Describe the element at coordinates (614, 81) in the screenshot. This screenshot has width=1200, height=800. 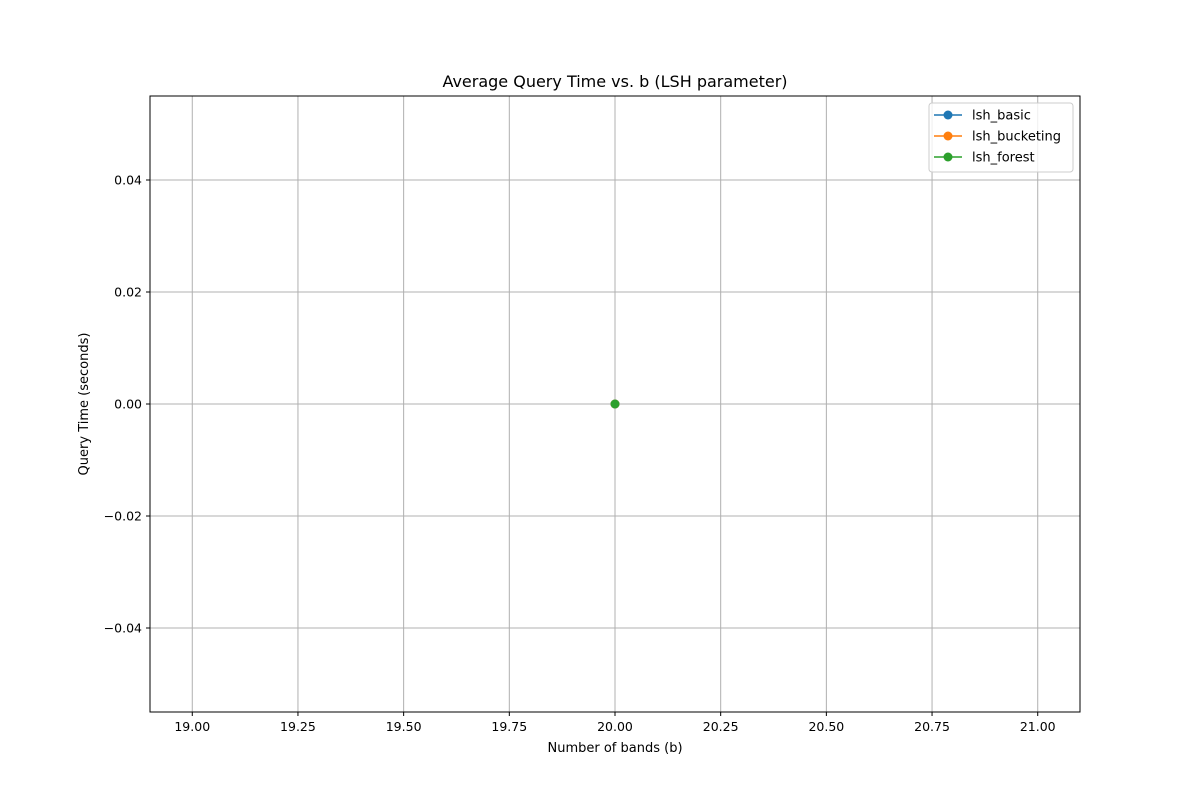
I see `chart-title: Average Query Time vs. b (LSH parameter)` at that location.